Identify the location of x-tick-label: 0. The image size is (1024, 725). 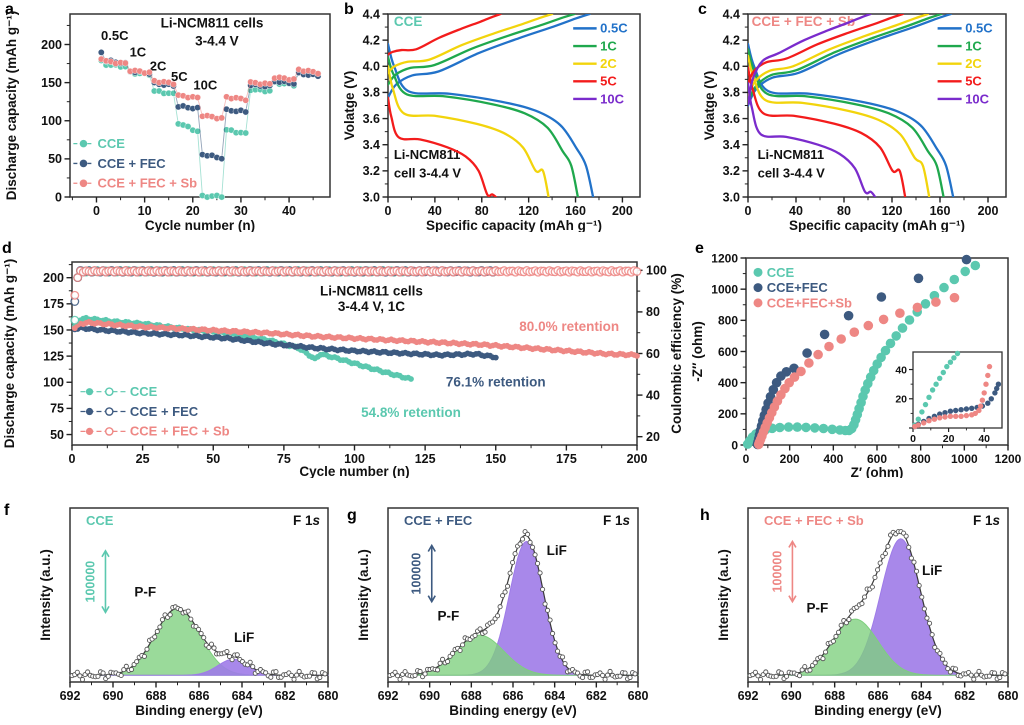
(388, 211).